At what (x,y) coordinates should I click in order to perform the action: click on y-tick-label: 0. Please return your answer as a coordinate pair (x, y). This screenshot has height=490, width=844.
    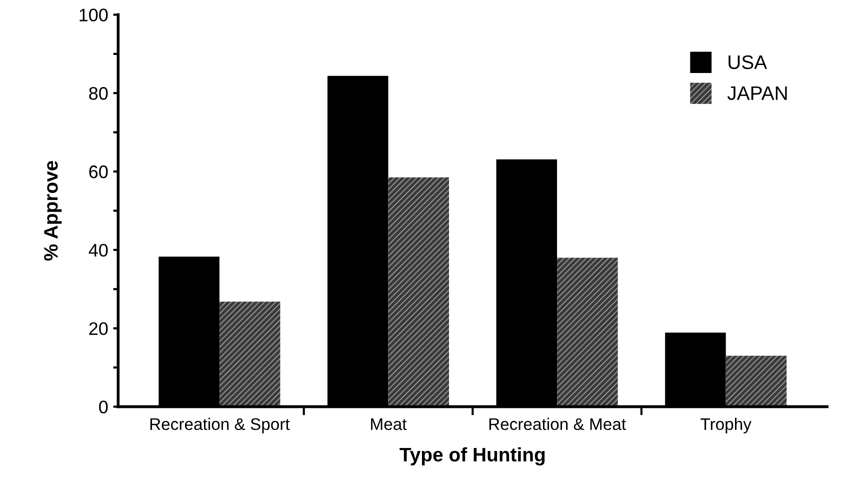
    Looking at the image, I should click on (103, 407).